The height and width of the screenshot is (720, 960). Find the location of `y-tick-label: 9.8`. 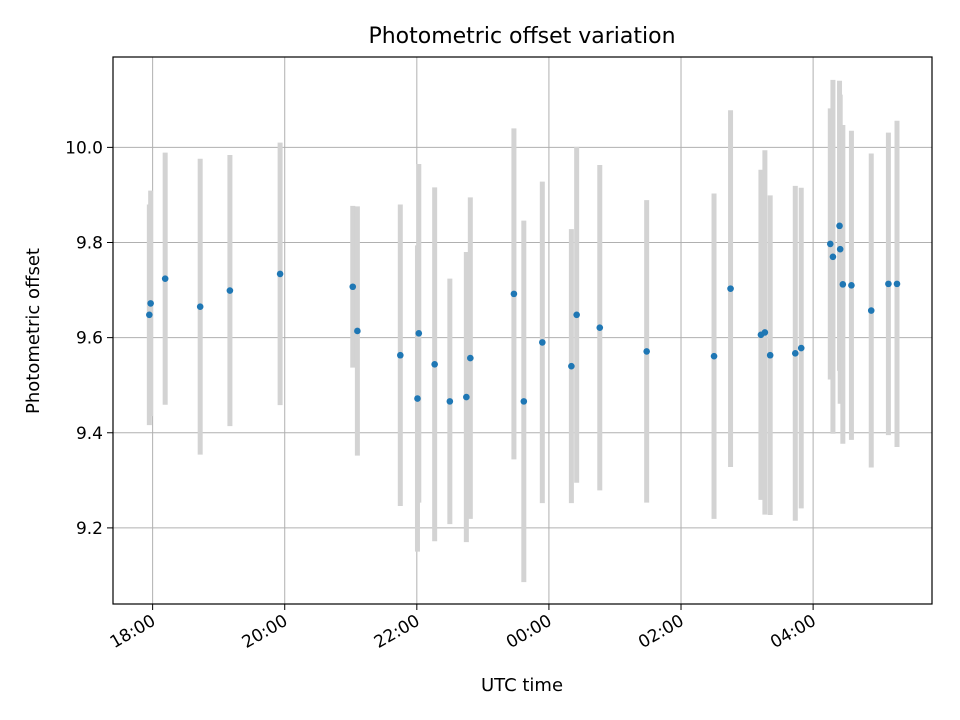

y-tick-label: 9.8 is located at coordinates (89, 244).